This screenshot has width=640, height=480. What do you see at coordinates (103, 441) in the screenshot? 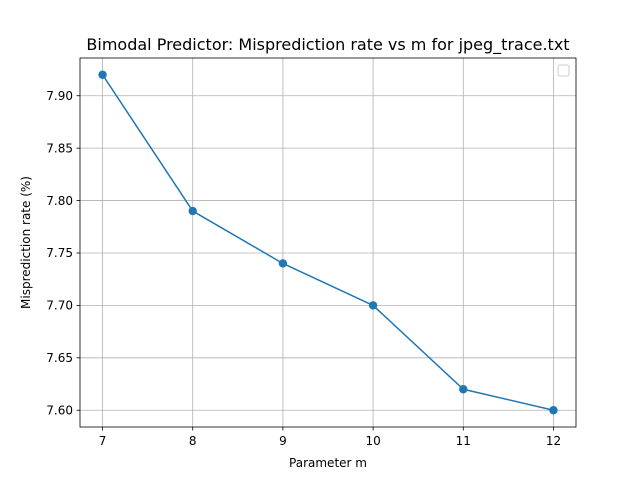
I see `x-tick-label: 7` at bounding box center [103, 441].